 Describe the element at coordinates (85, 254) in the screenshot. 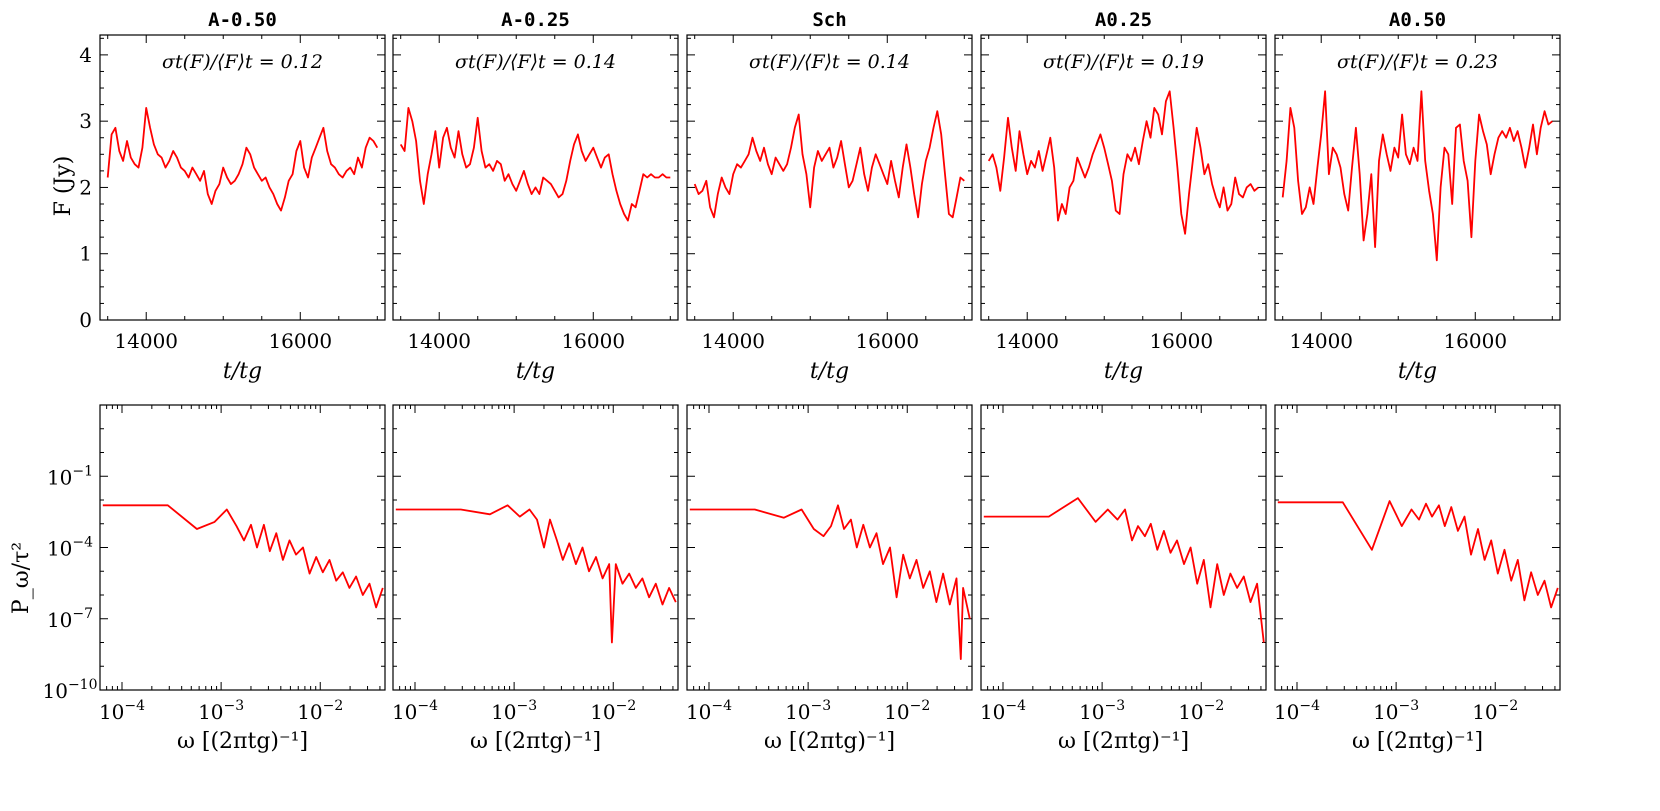

I see `y-tick-label: 1` at that location.